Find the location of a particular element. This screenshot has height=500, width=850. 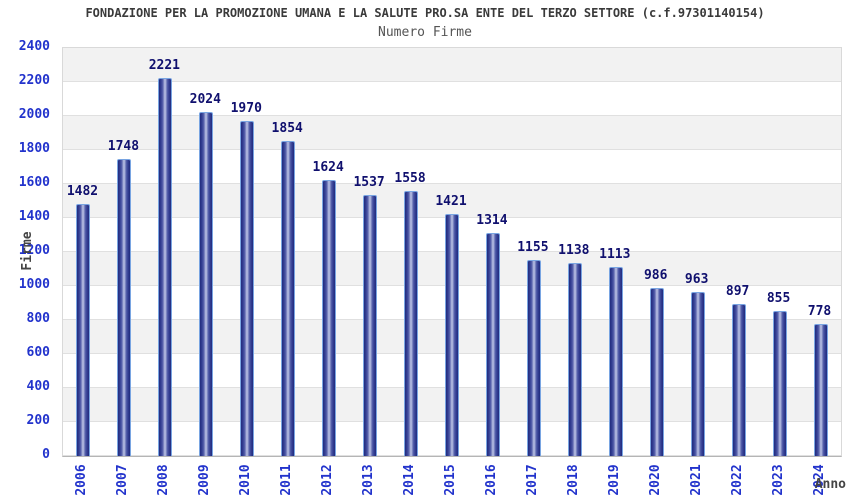

x-axis-tick-label: 2017 is located at coordinates (532, 480).